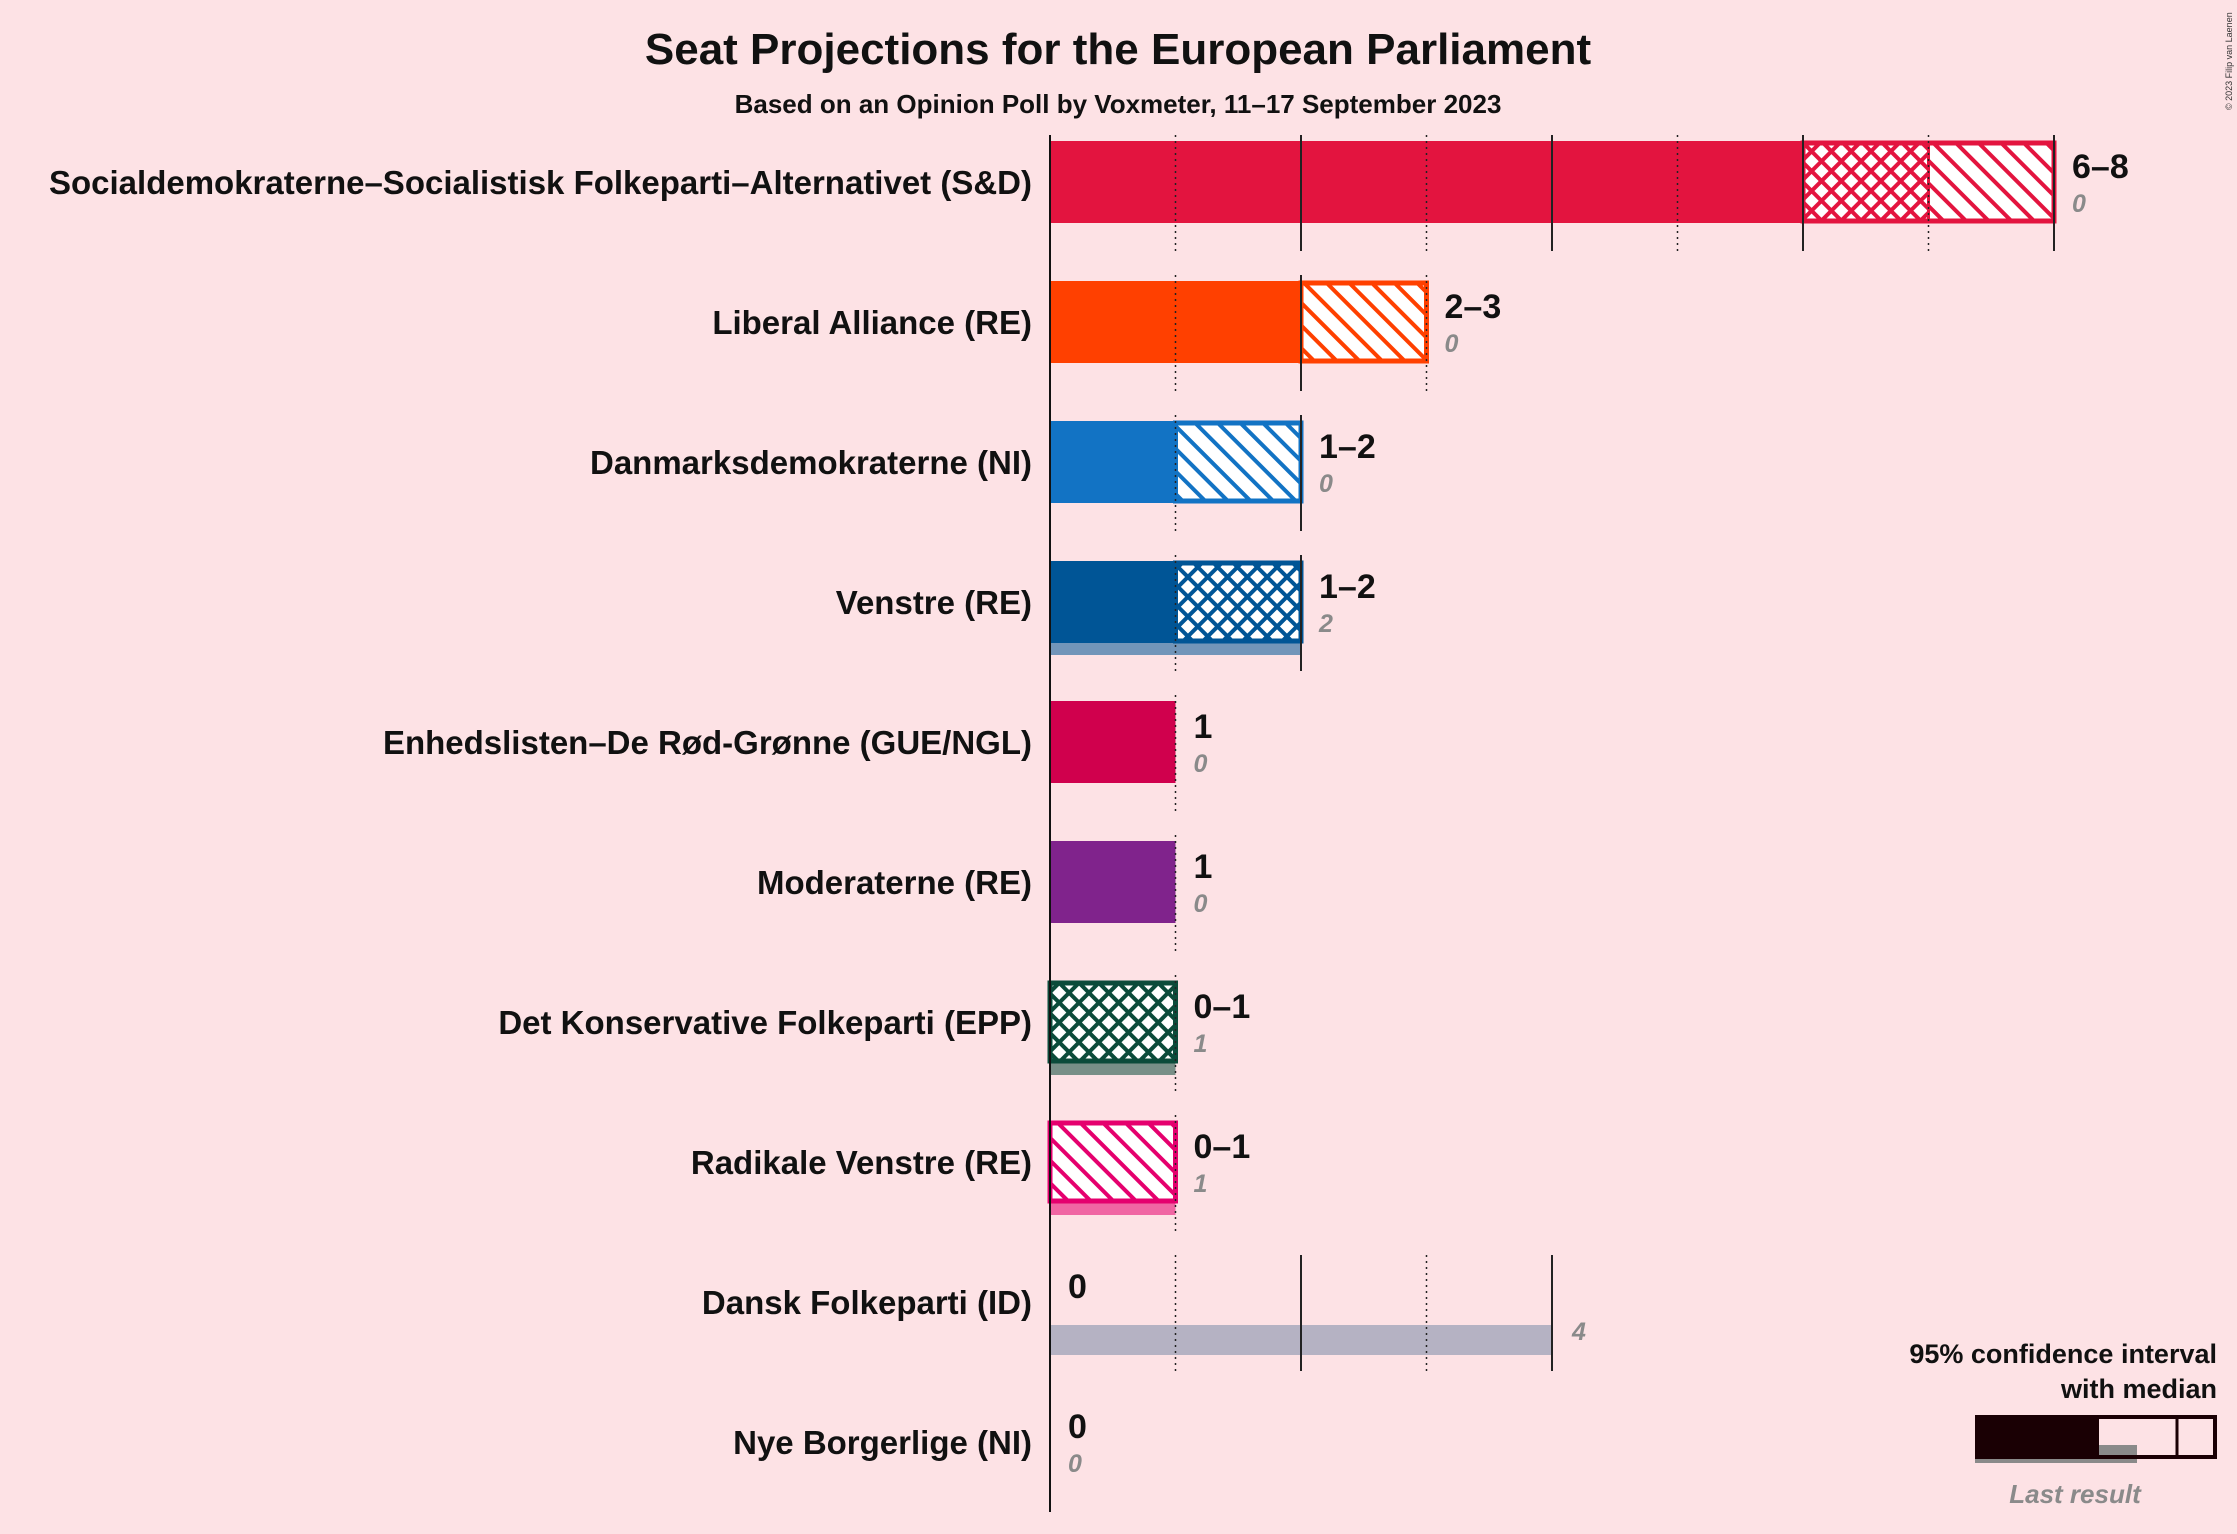  What do you see at coordinates (894, 882) in the screenshot?
I see `party-label: Moderaterne (RE)` at bounding box center [894, 882].